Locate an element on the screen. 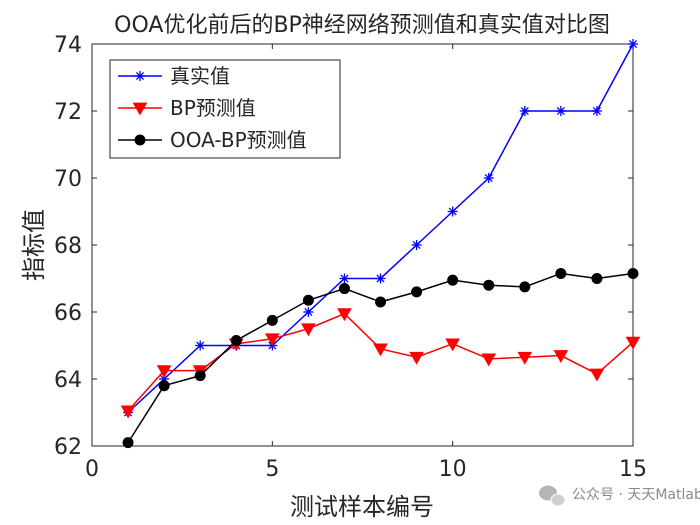 The image size is (700, 525). legend-items: 真实值 BP预测值 OOA-BP预测值 is located at coordinates (212, 108).